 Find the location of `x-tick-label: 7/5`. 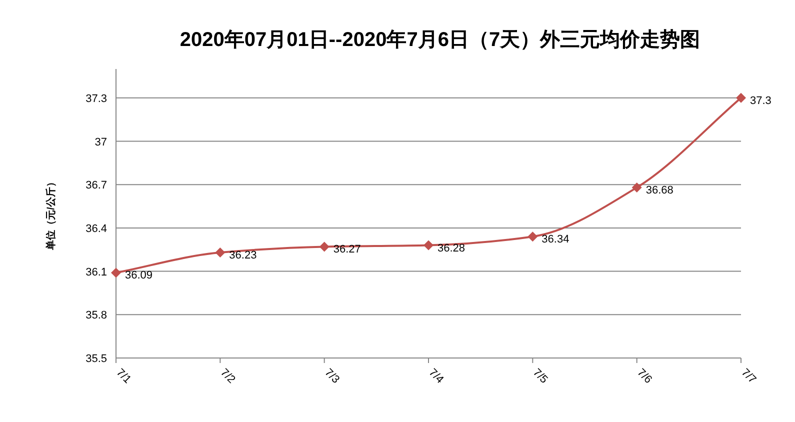

x-tick-label: 7/5 is located at coordinates (540, 376).